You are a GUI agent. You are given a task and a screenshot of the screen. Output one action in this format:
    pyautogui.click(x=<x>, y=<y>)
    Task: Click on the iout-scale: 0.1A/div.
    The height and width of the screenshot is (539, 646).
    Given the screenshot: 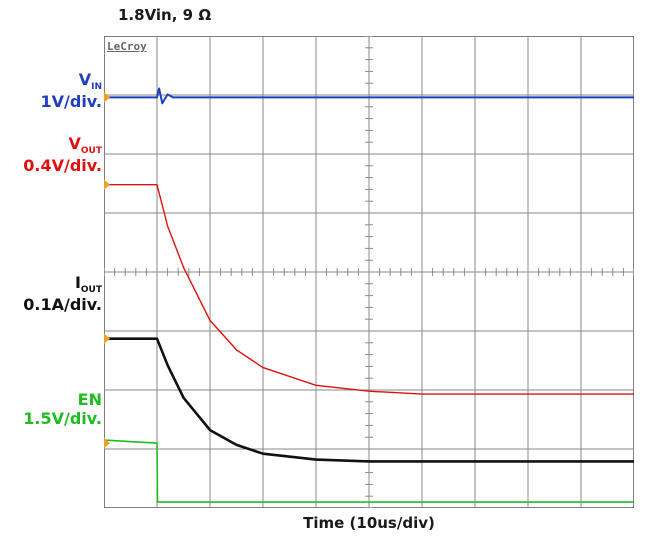 What is the action you would take?
    pyautogui.click(x=62, y=305)
    